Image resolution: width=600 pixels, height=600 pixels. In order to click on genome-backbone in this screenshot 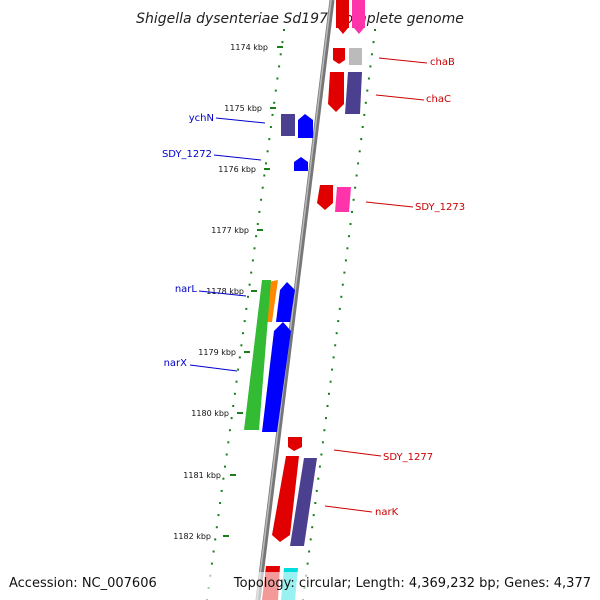, I will do `click(295, 300)`.